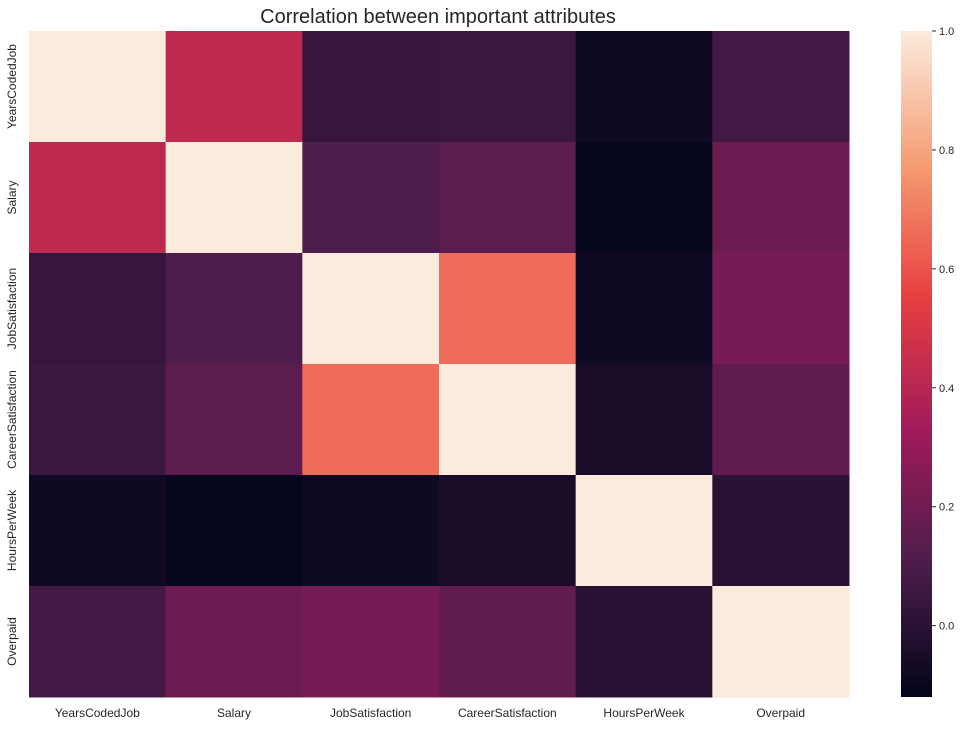  Describe the element at coordinates (916, 364) in the screenshot. I see `colorbar-gradient` at that location.